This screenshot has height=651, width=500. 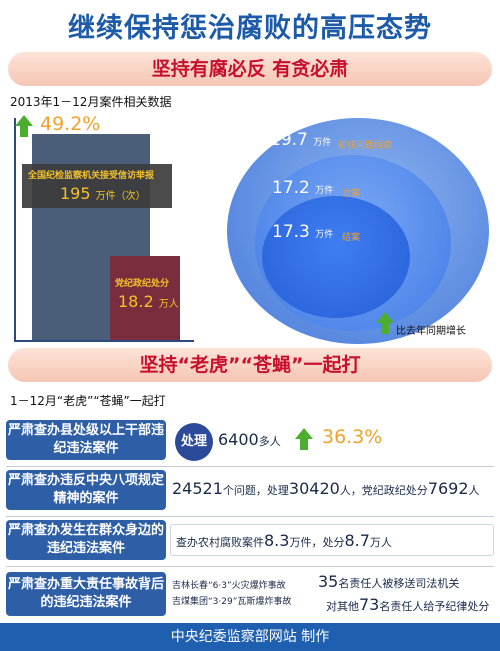 I want to click on bubble-clue-verification-value: 19.7 万件, so click(x=301, y=140).